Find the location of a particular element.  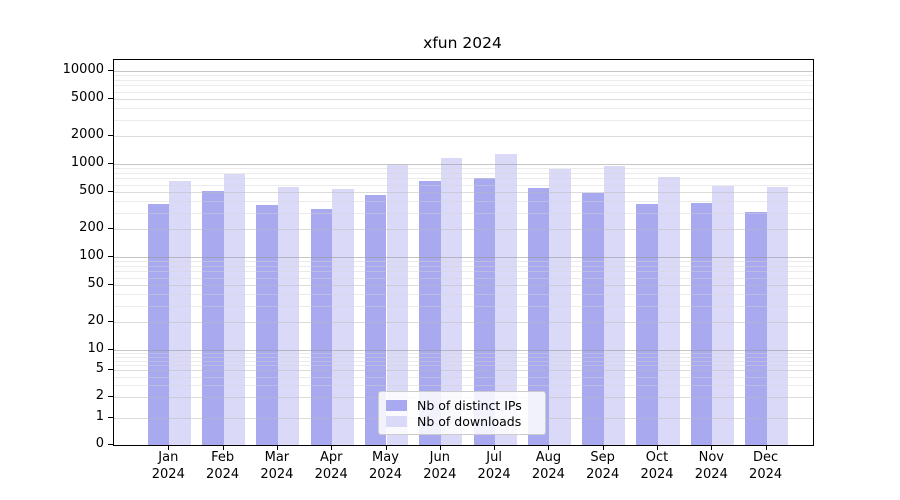

bar-downloads-feb is located at coordinates (234, 309).